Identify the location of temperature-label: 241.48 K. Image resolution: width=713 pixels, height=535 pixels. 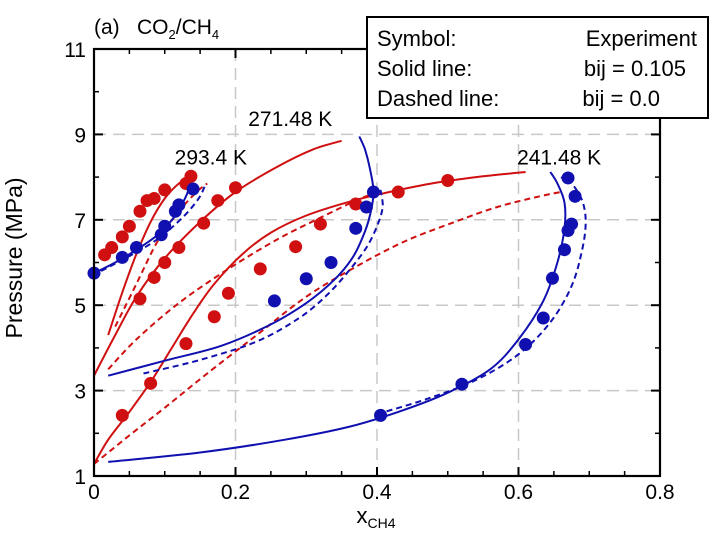
(559, 157).